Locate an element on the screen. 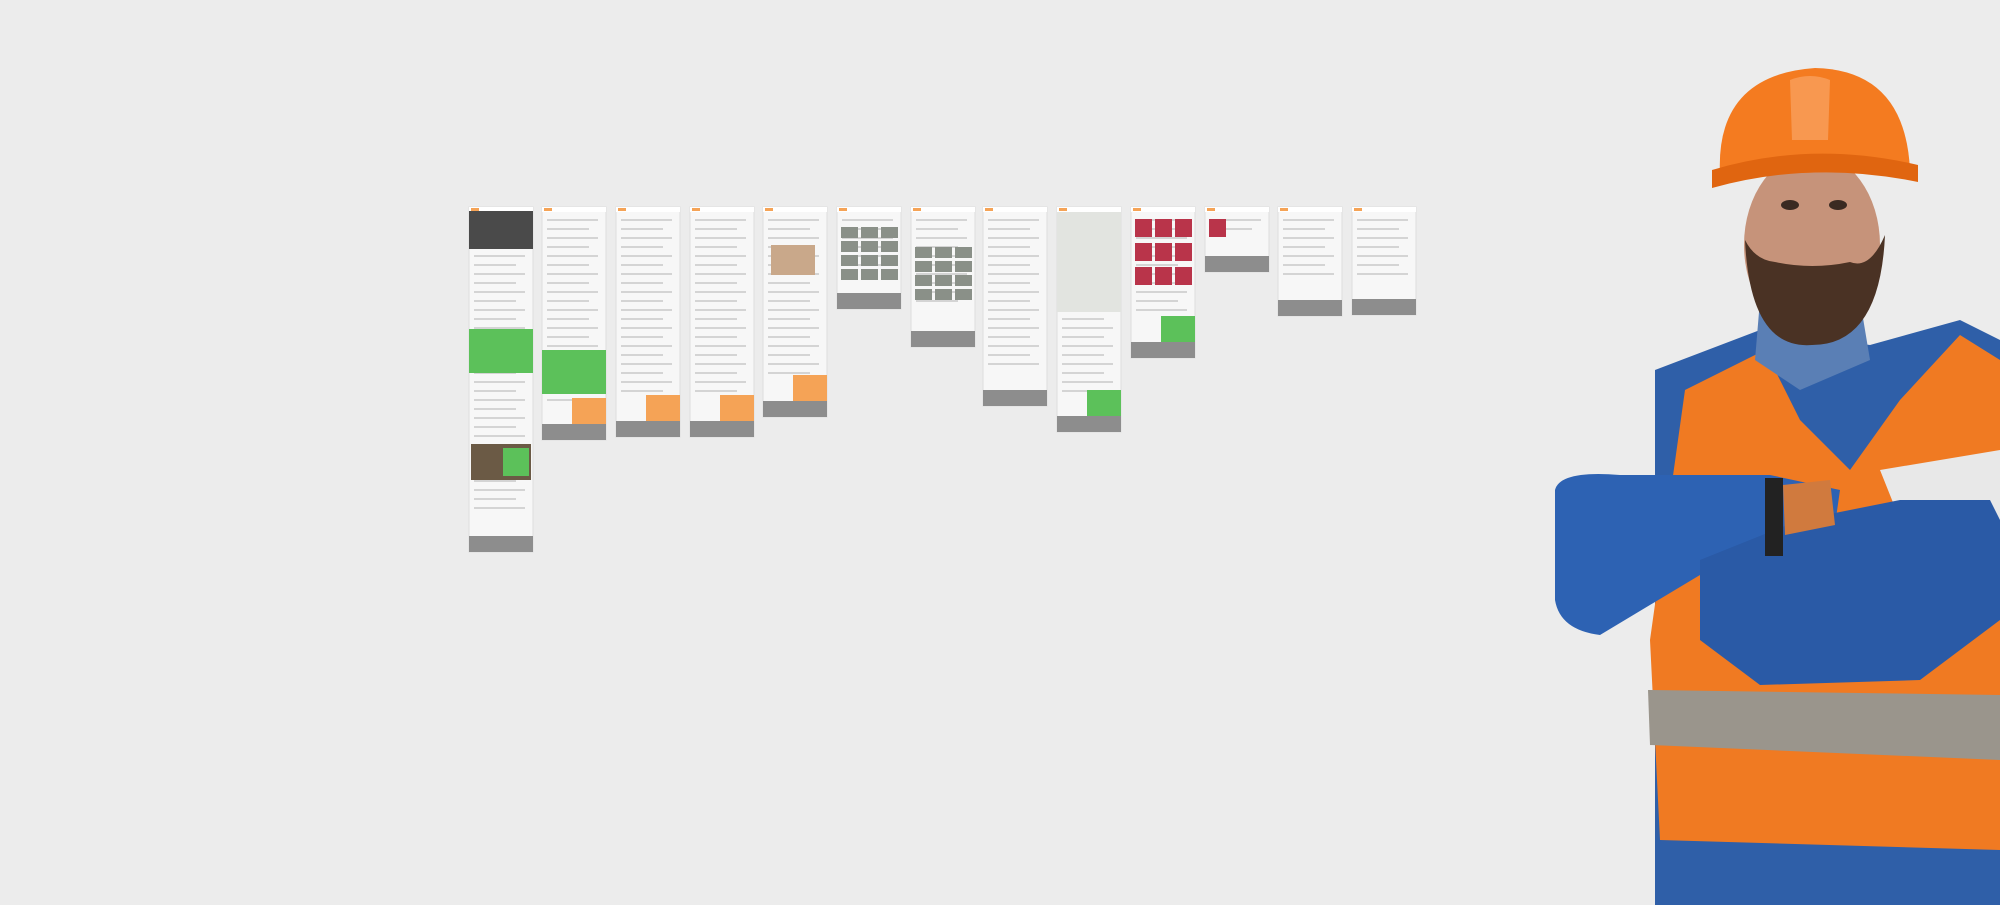 The width and height of the screenshot is (2000, 905). glove is located at coordinates (1809, 507).